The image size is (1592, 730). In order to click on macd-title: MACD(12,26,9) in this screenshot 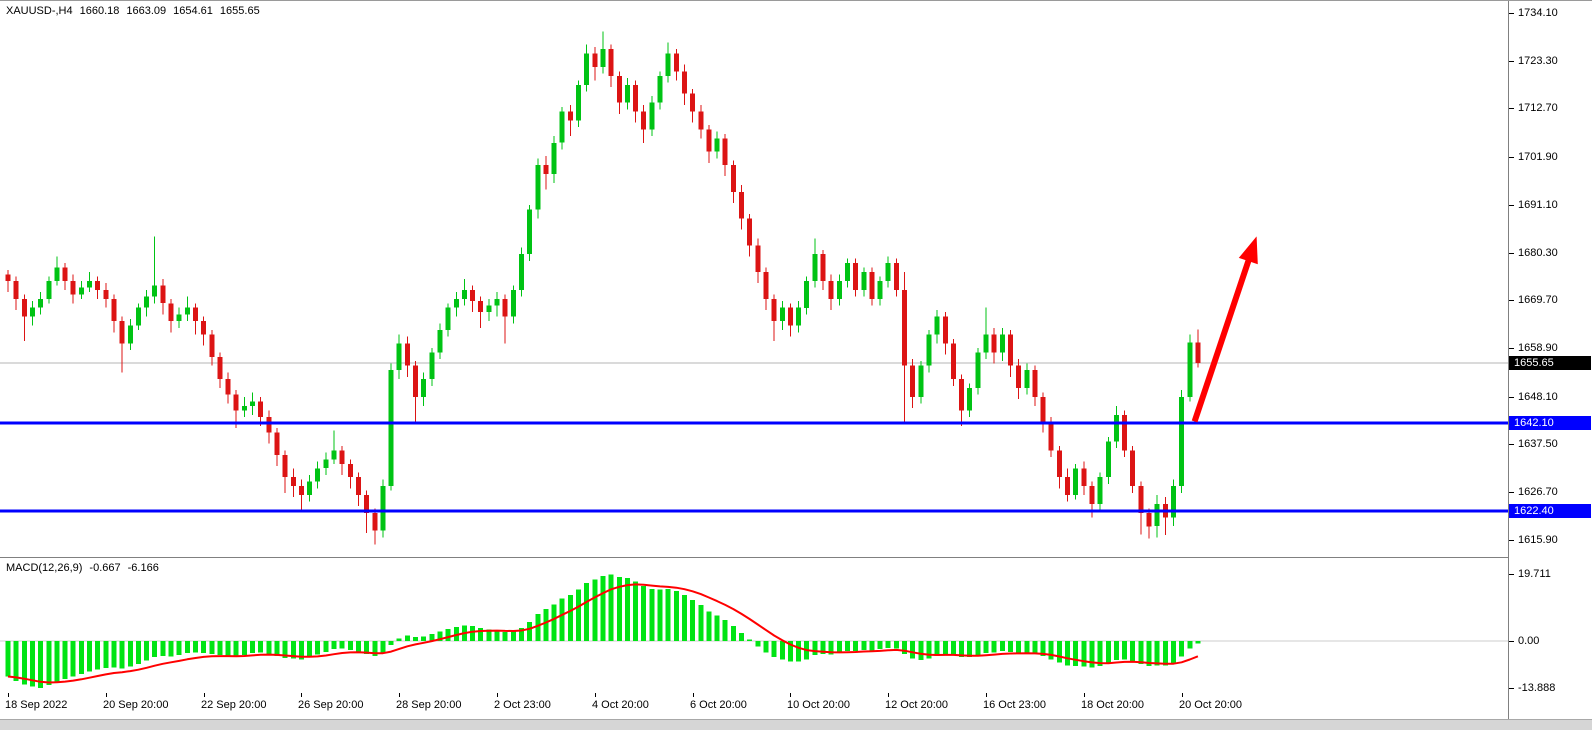, I will do `click(44, 568)`.